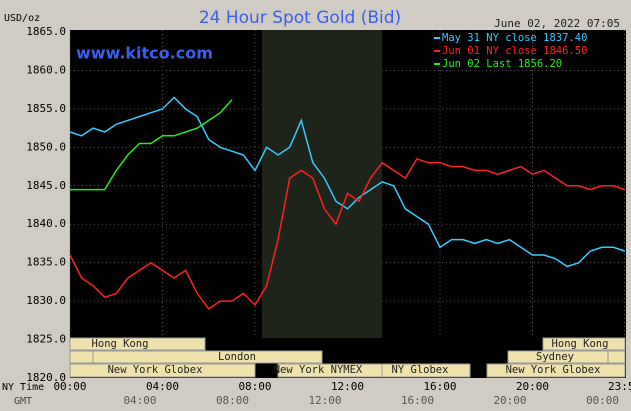 The image size is (631, 411). Describe the element at coordinates (439, 386) in the screenshot. I see `x-tick-label: 16:00` at that location.